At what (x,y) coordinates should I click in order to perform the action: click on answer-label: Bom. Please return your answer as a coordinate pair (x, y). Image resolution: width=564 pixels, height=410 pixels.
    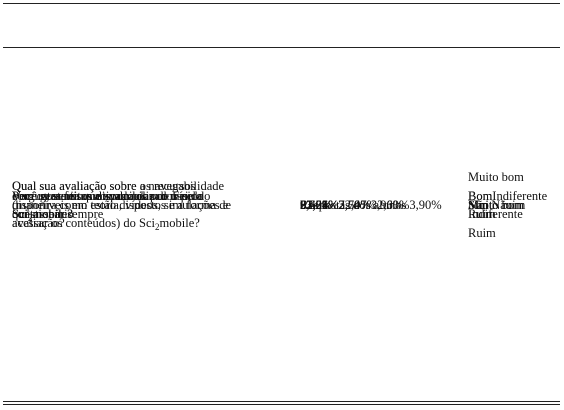
    Looking at the image, I should click on (480, 195).